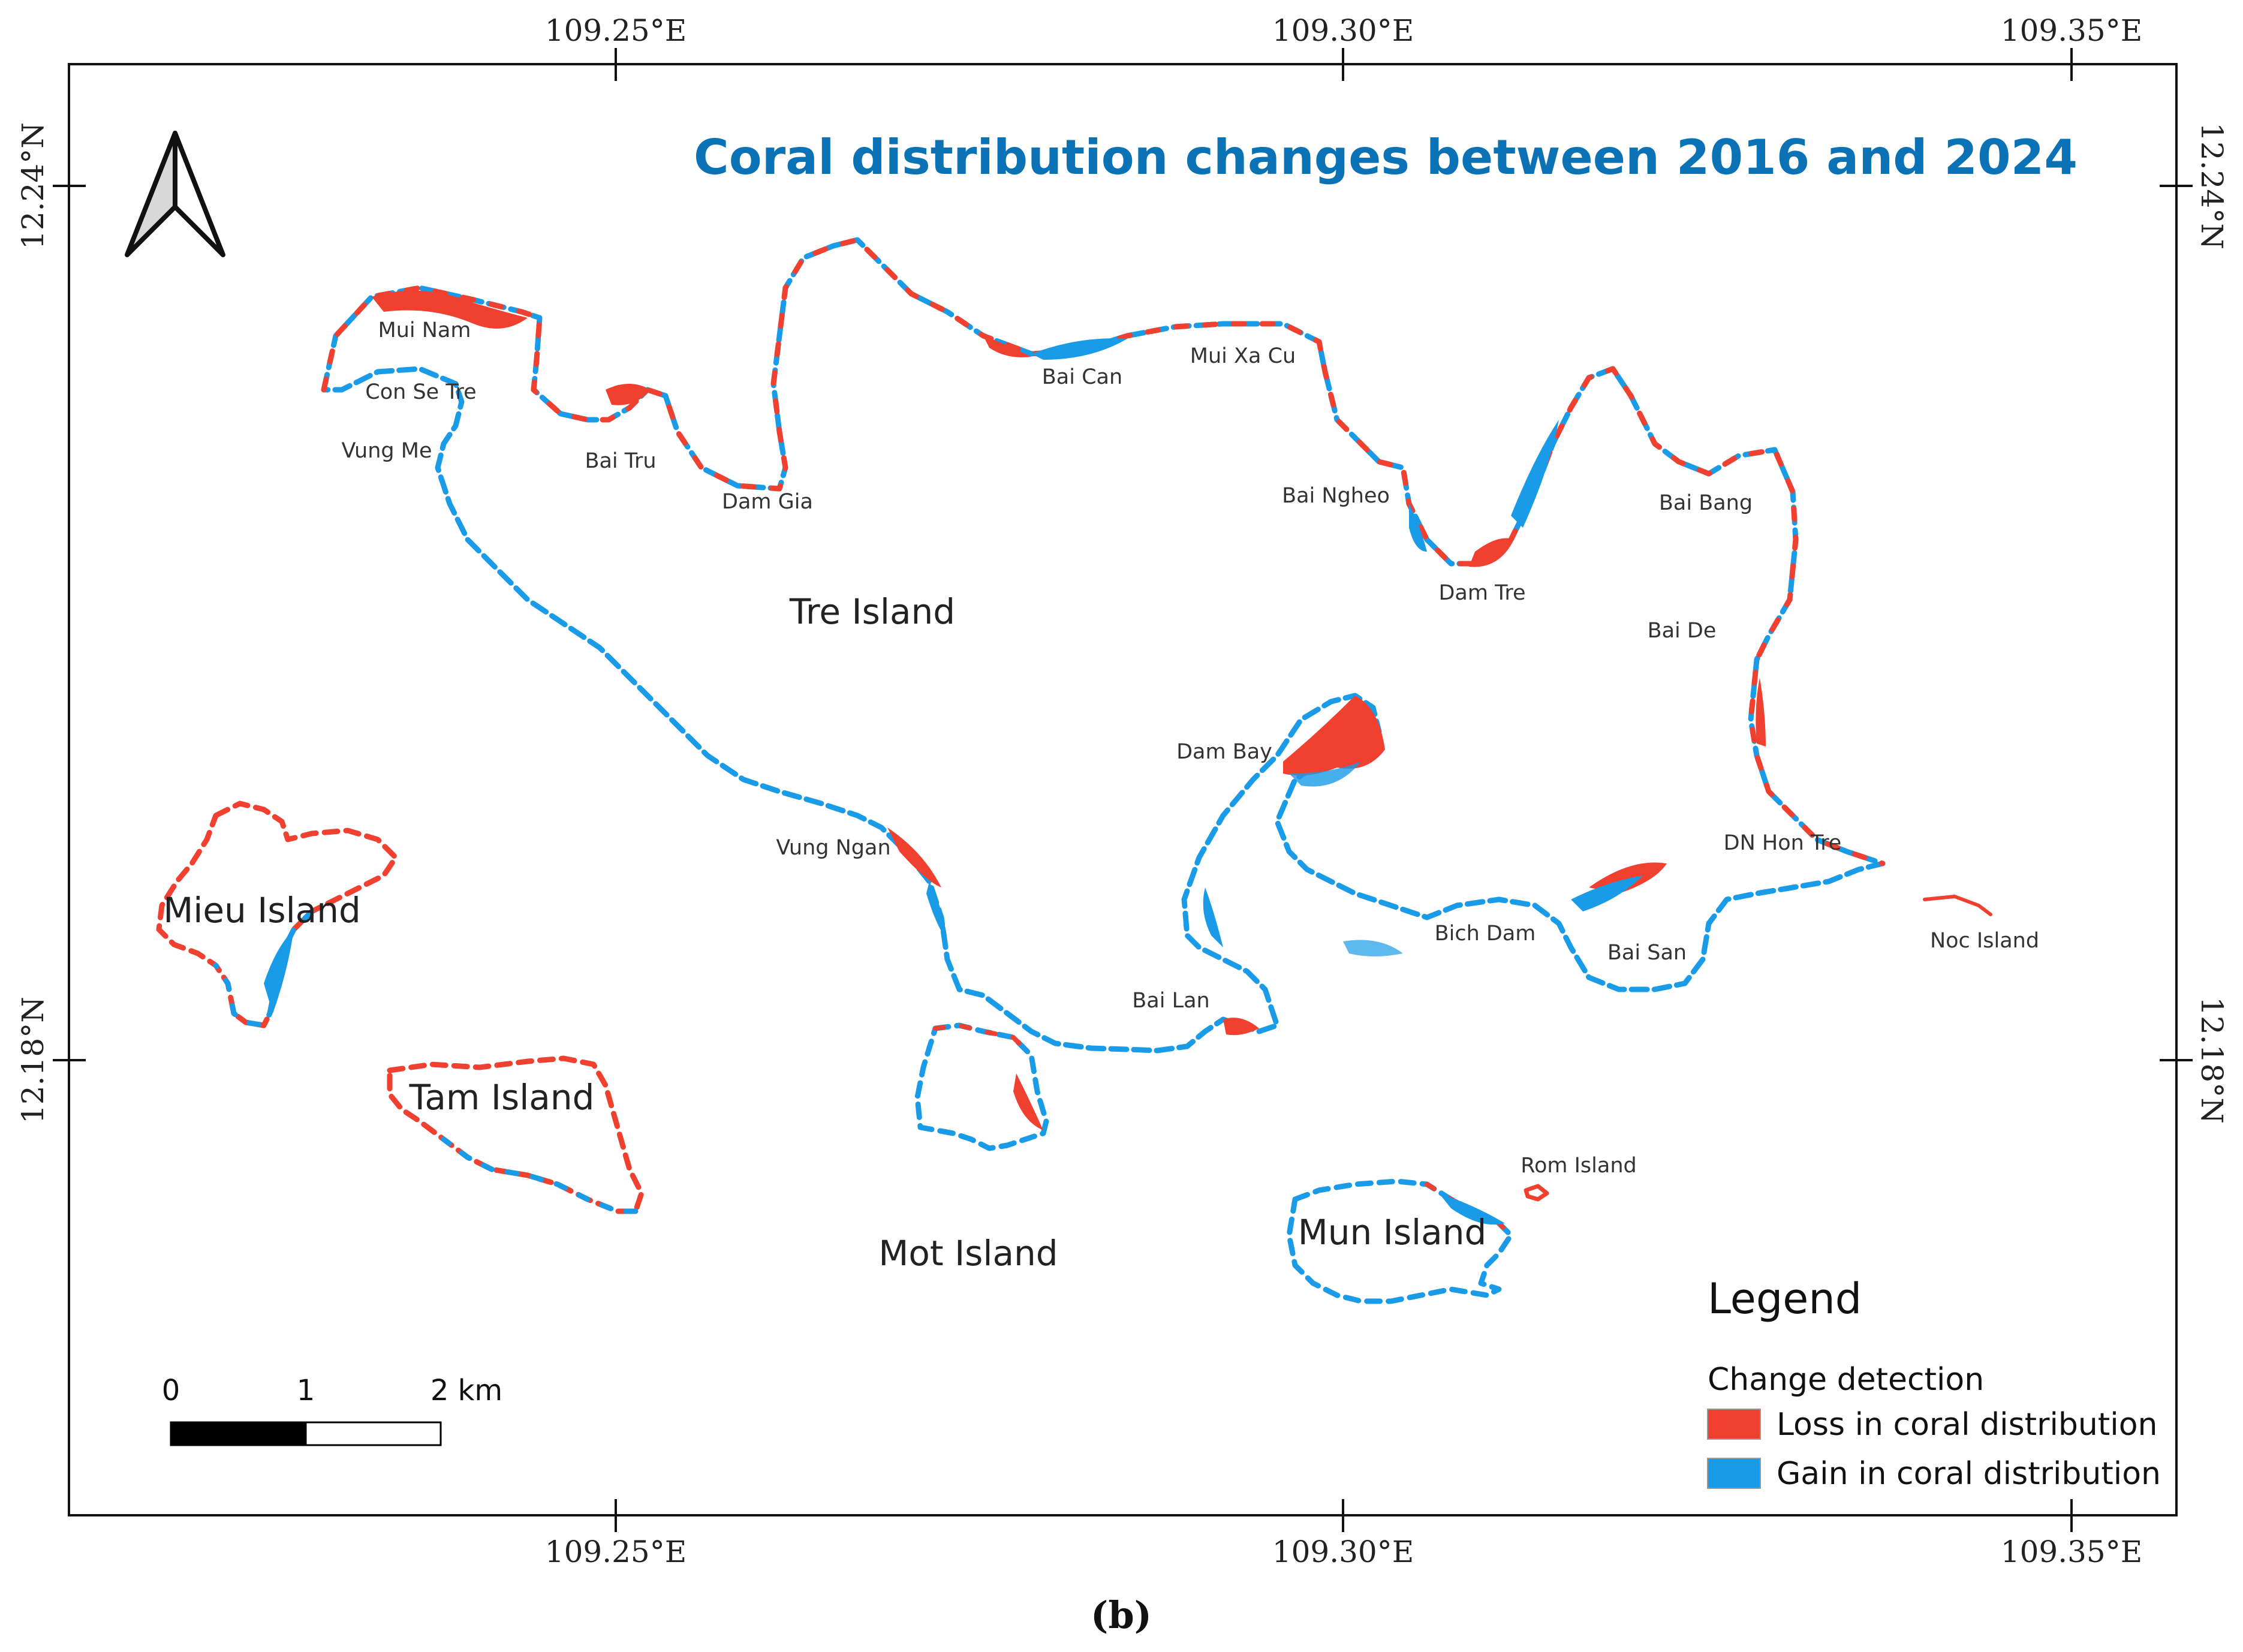  What do you see at coordinates (981, 1086) in the screenshot?
I see `mot-island-coast` at bounding box center [981, 1086].